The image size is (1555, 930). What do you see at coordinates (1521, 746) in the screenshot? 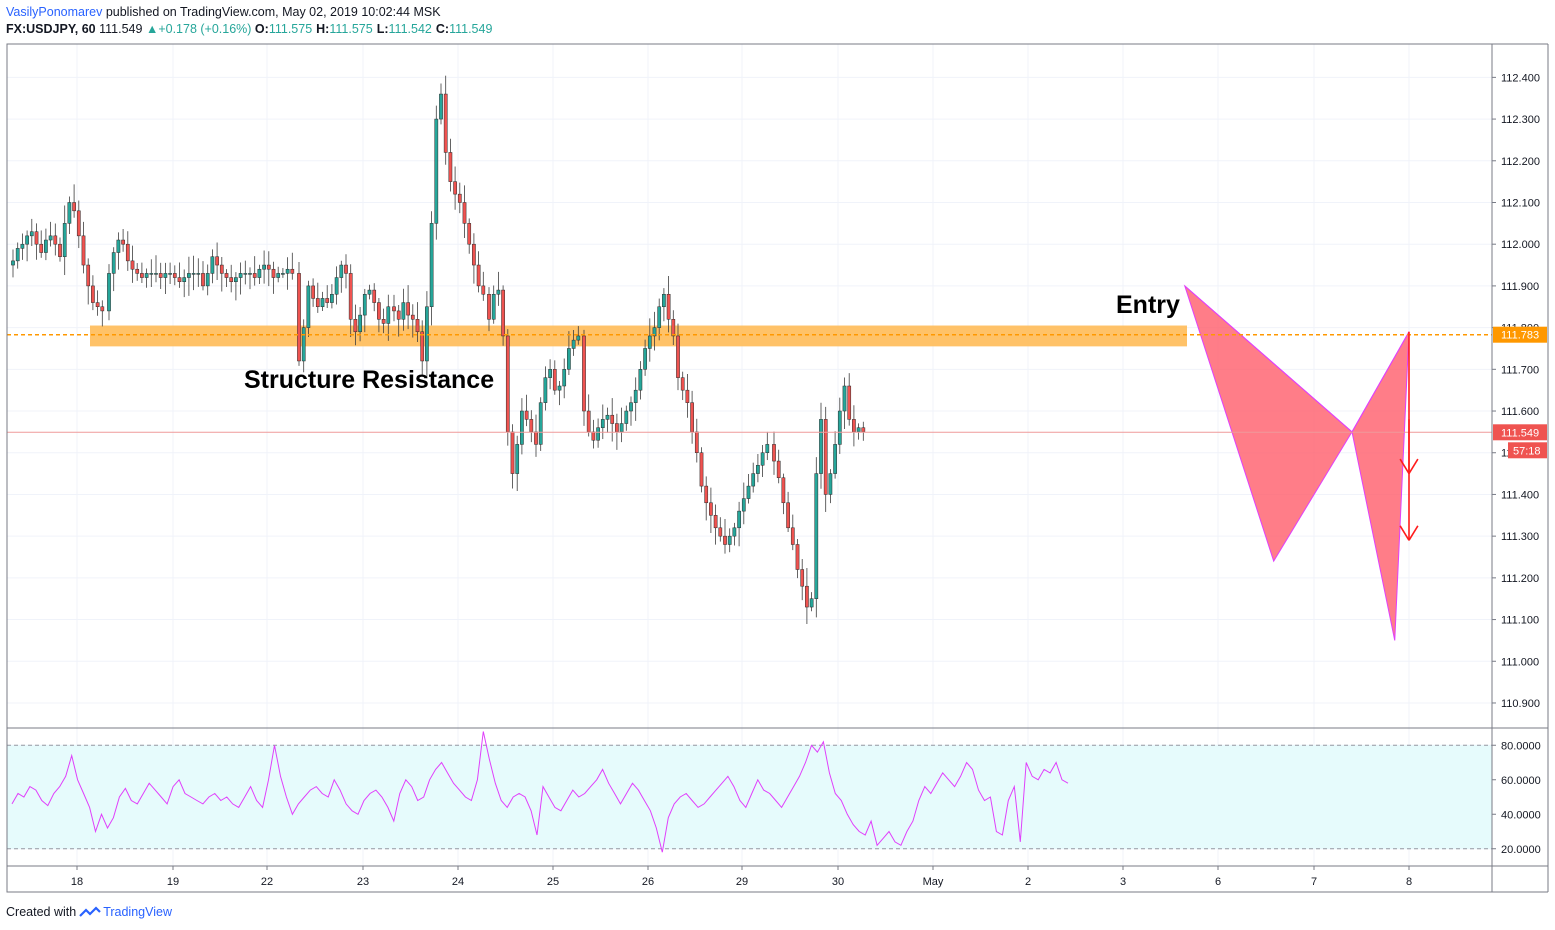
I see `rsi-tick-label: 80.0000` at bounding box center [1521, 746].